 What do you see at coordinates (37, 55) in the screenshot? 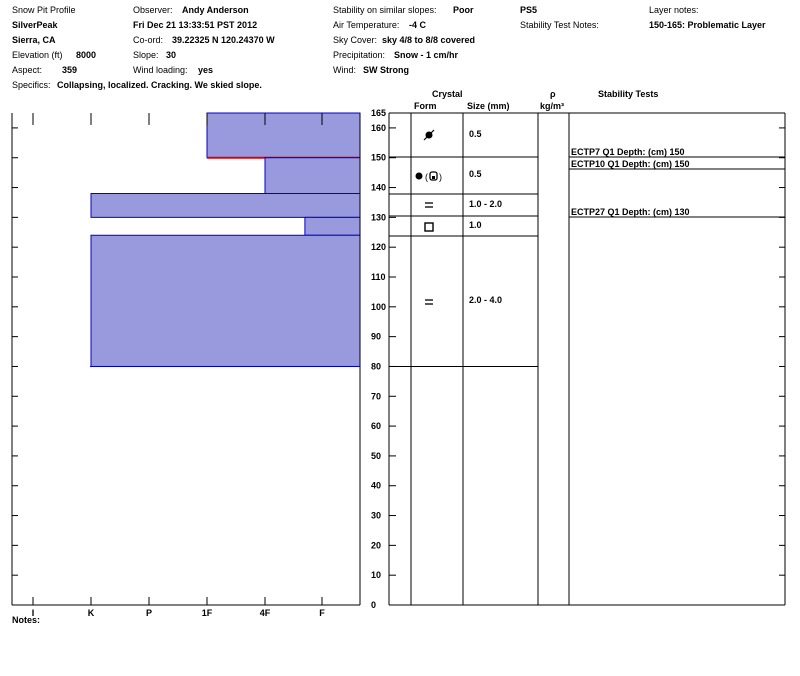
I see `elevation-label: Elevation (ft)` at bounding box center [37, 55].